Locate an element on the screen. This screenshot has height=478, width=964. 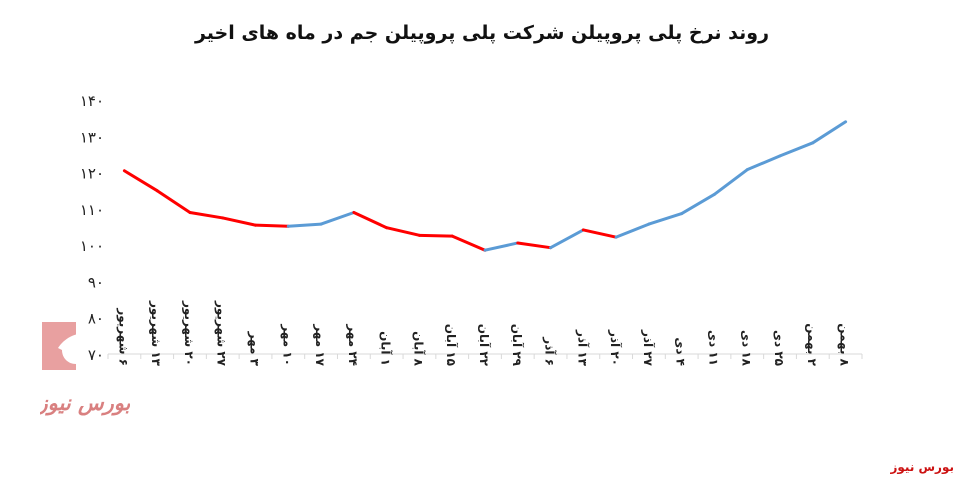
y-tick-label: ۱۳۰ is located at coordinates (92, 137).